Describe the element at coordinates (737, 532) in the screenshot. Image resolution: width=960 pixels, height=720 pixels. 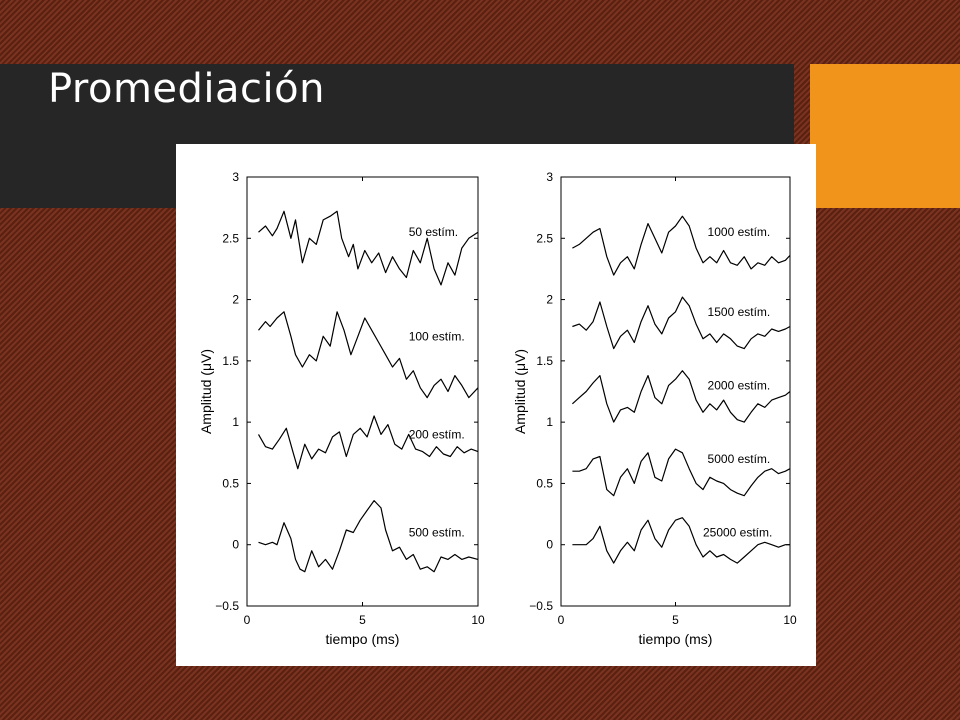
I see `series-label: 25000 estím.` at that location.